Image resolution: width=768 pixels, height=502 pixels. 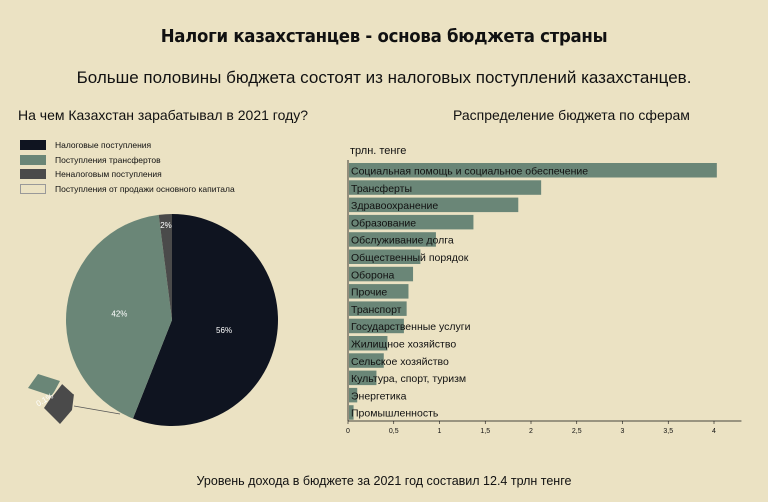 I want to click on legend-swatch-capital, so click(x=33, y=188).